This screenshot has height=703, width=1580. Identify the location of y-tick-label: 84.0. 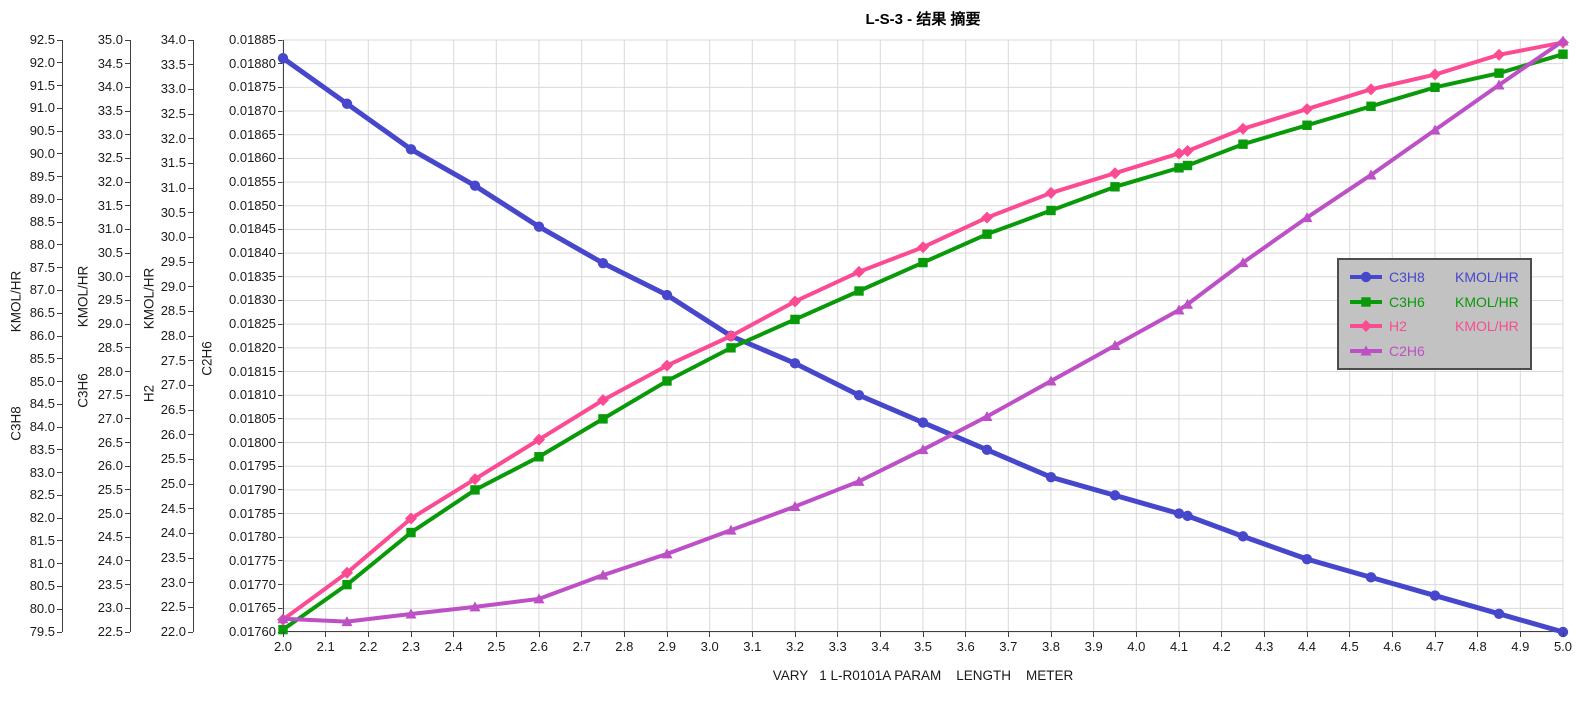
(42, 427).